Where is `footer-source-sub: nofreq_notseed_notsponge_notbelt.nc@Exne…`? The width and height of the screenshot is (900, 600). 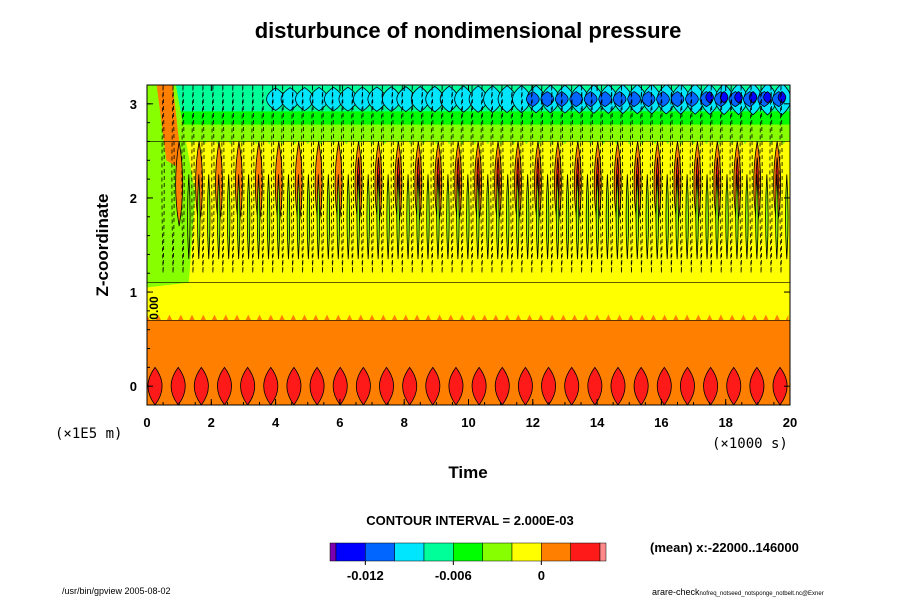
footer-source-sub: nofreq_notseed_notsponge_notbelt.nc@Exne… is located at coordinates (762, 594).